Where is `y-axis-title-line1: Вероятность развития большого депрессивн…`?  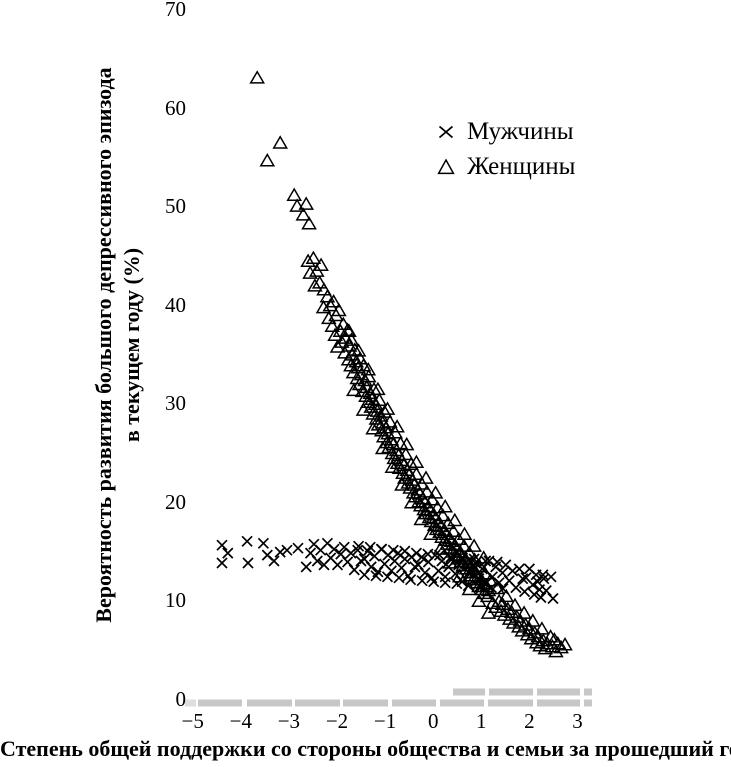
y-axis-title-line1: Вероятность развития большого депрессивн… is located at coordinates (103, 345).